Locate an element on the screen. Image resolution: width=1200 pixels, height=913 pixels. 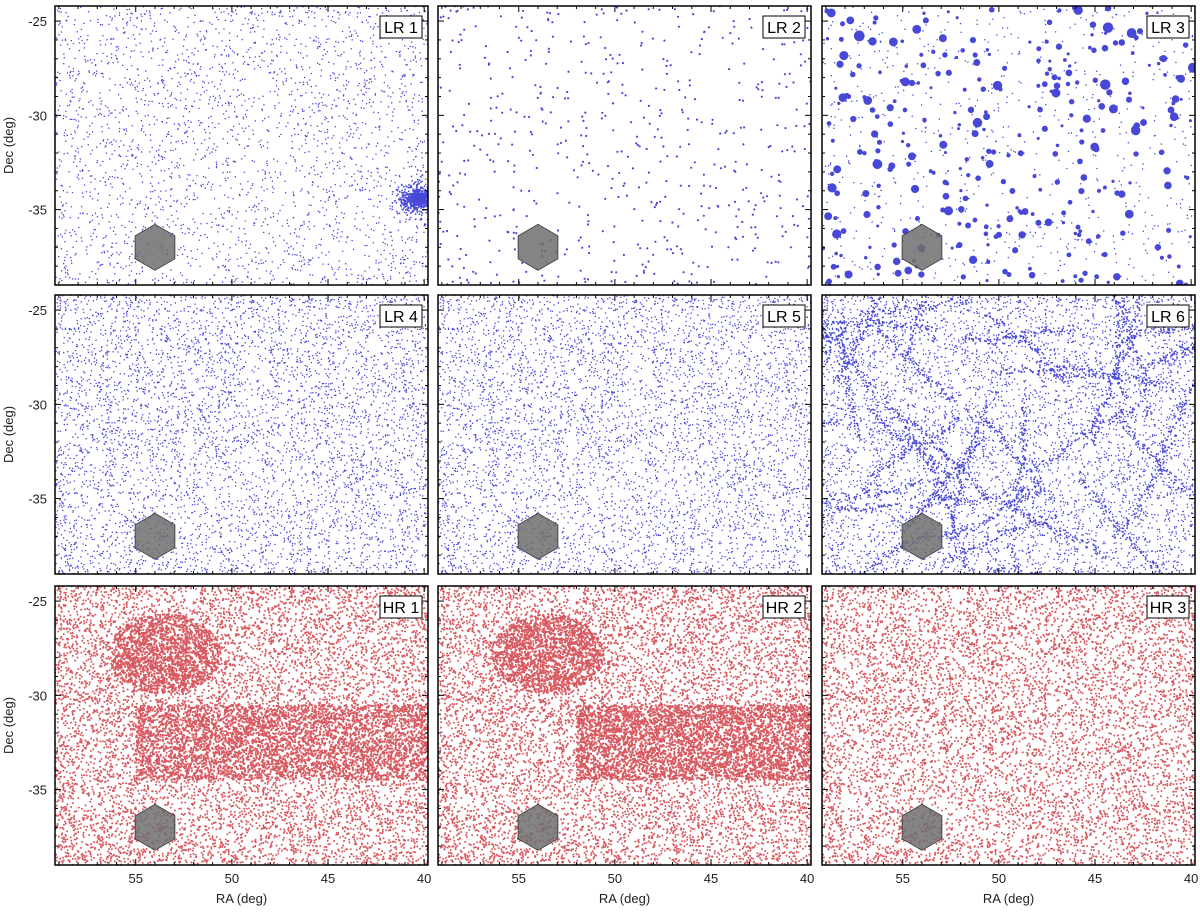
panel-label-text: HR 1 is located at coordinates (401, 608).